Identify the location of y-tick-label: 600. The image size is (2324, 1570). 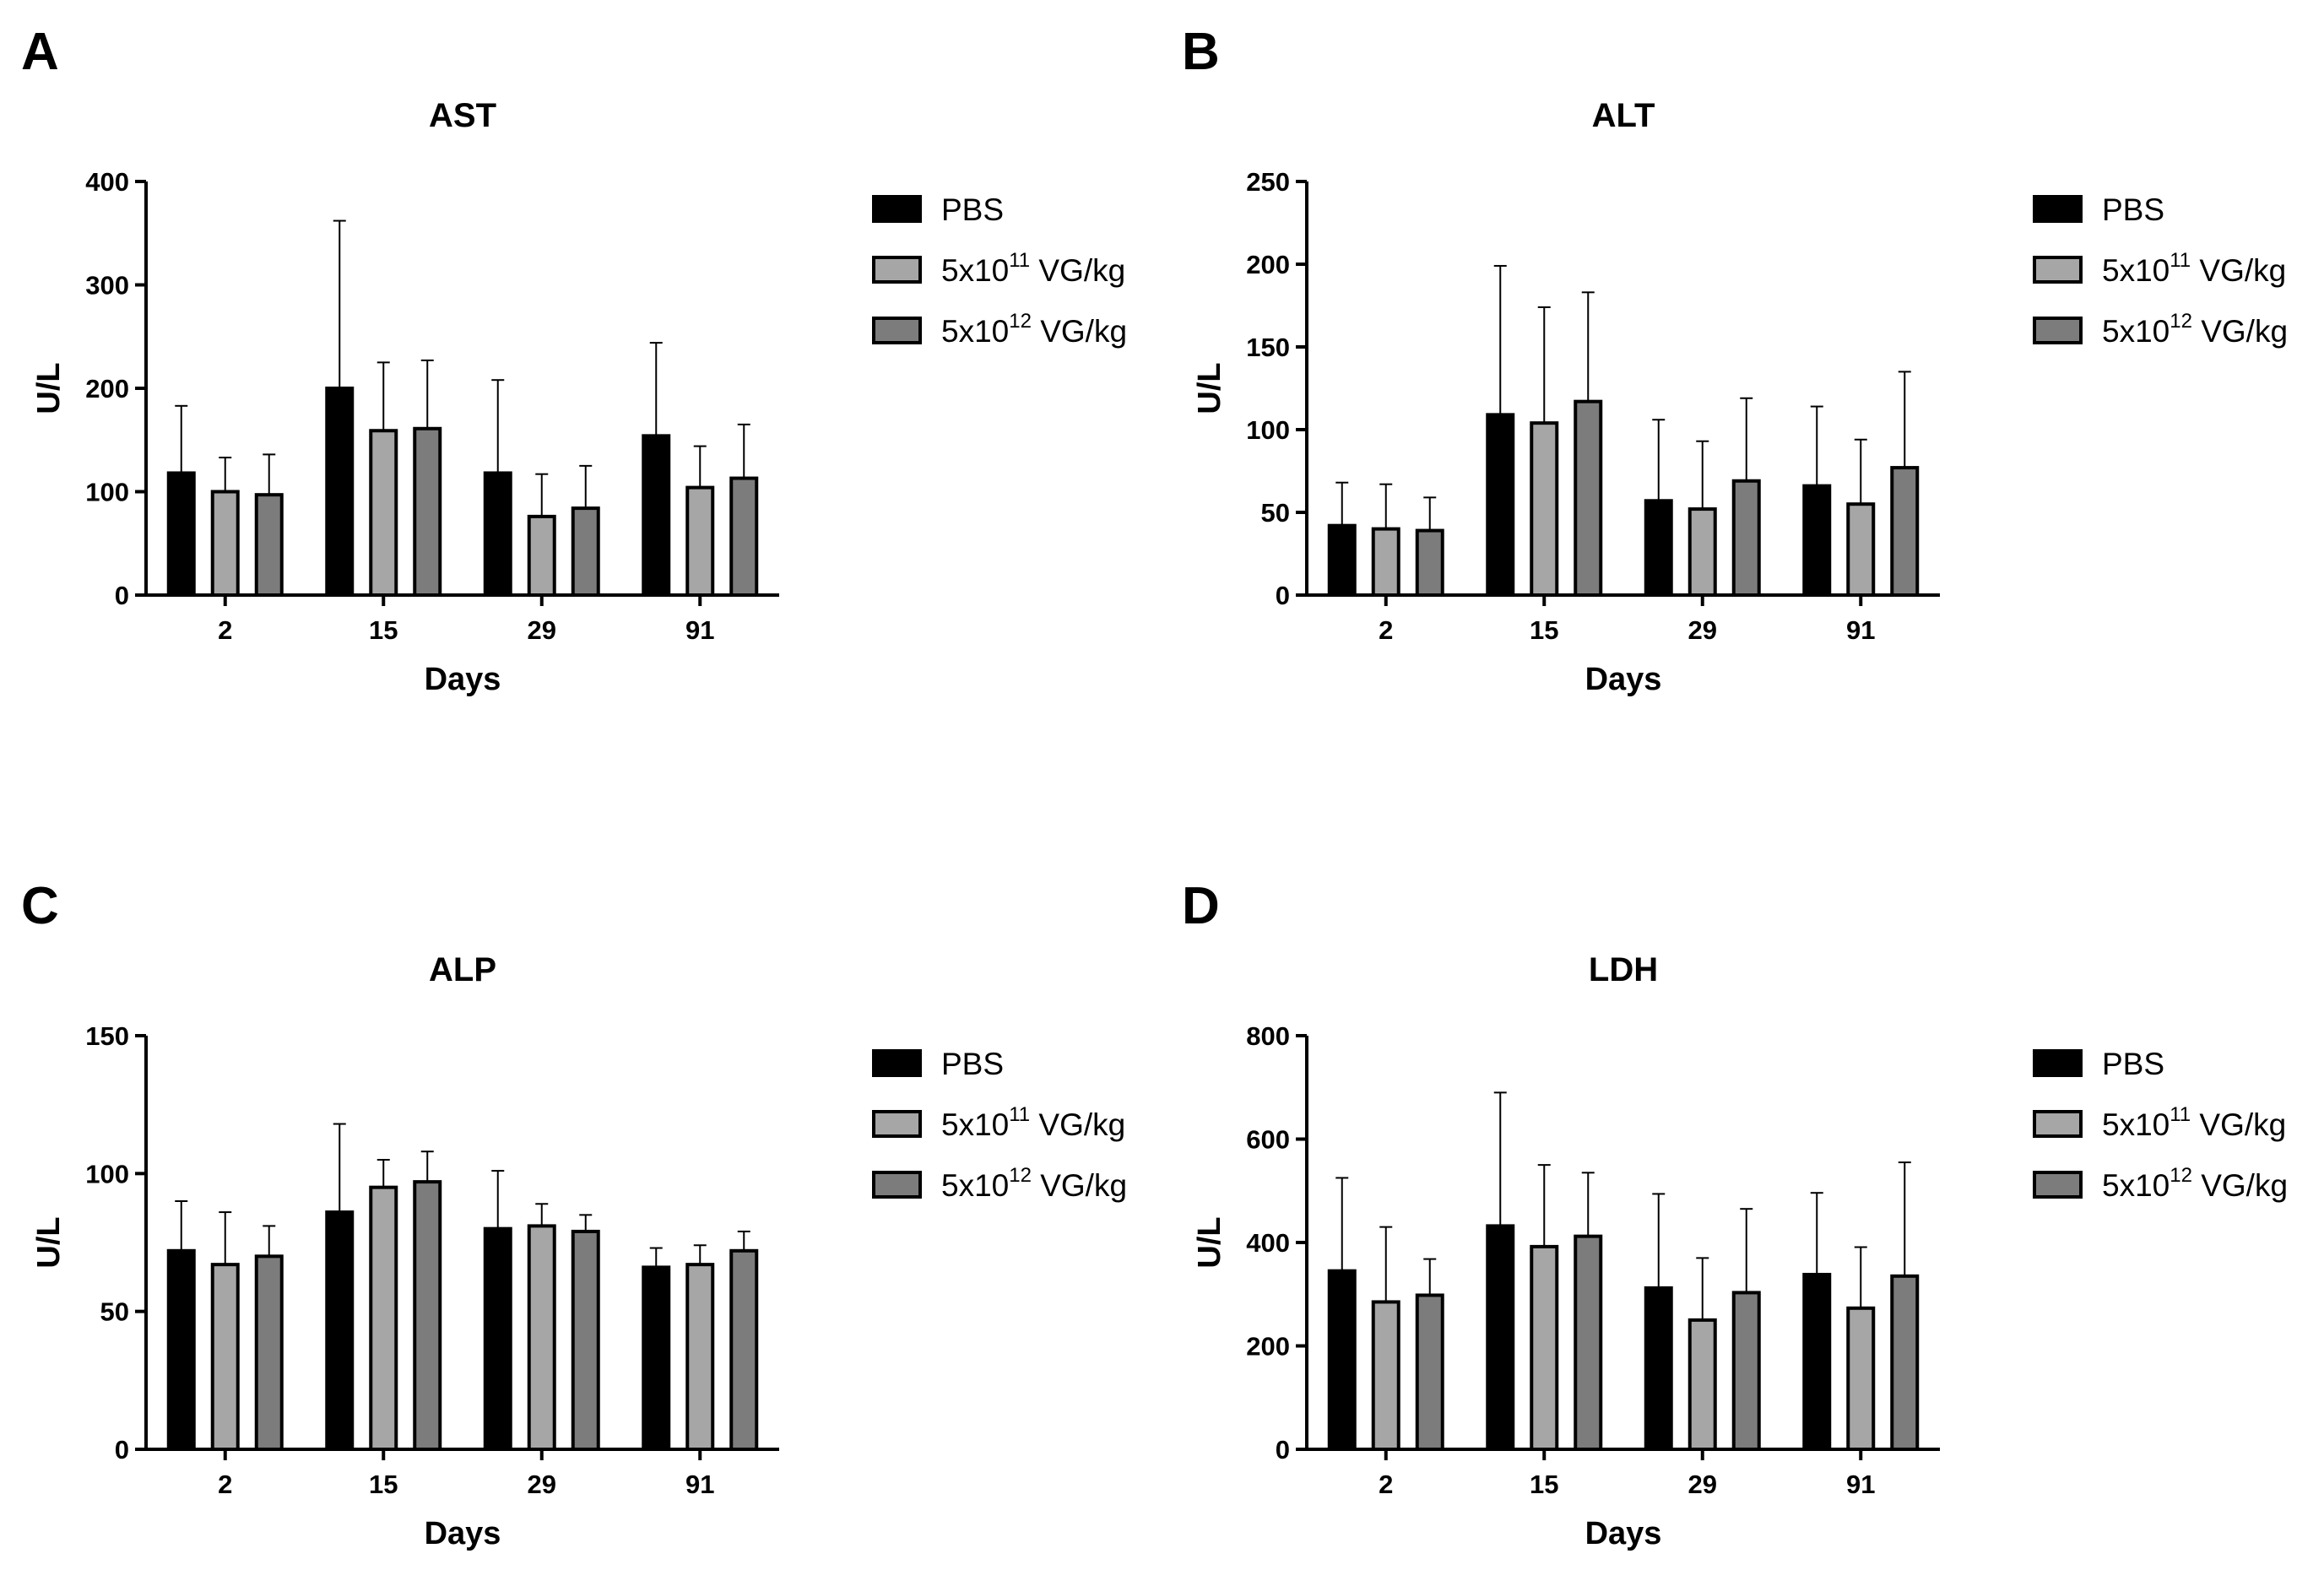
(1268, 1140).